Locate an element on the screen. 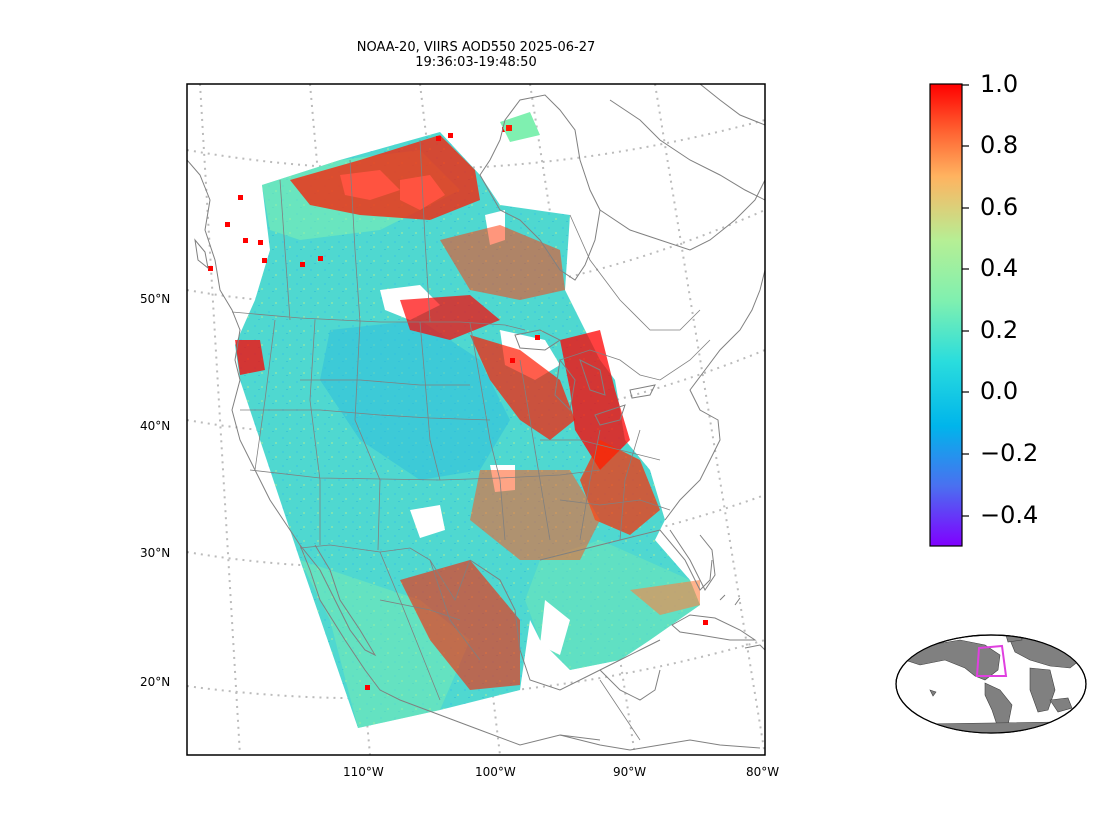 The width and height of the screenshot is (1120, 840). coast-labrador is located at coordinates (682, 215).